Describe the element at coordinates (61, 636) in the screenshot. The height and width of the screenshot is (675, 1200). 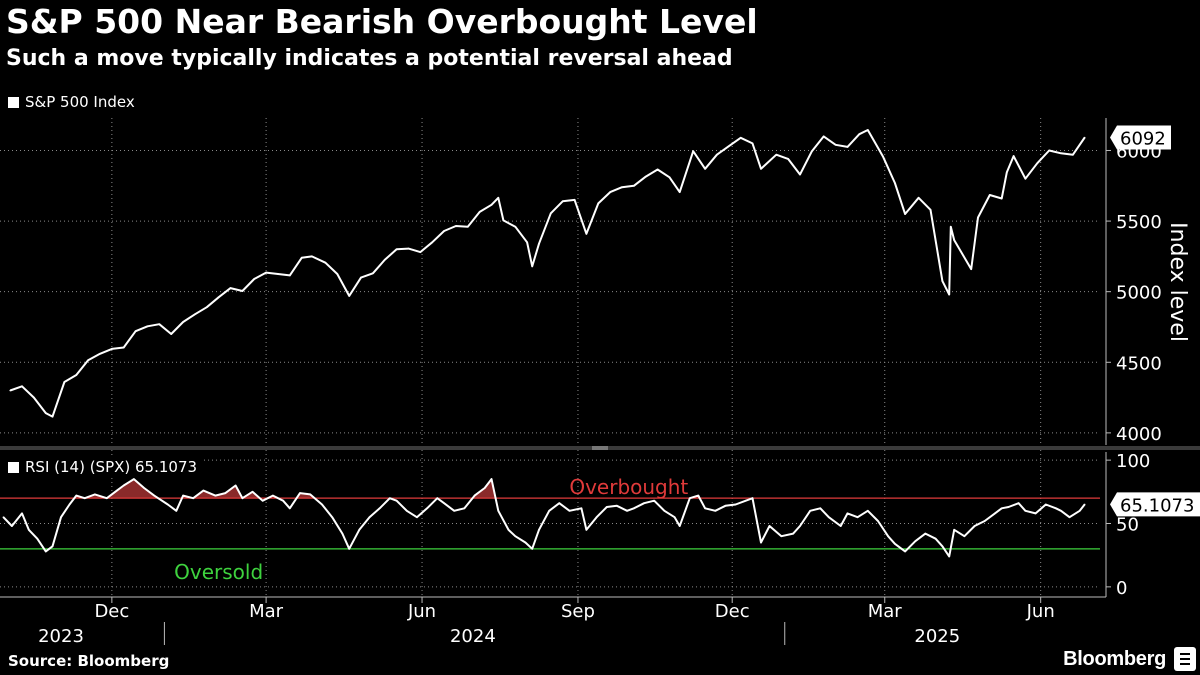
I see `x-year-label: 2023` at that location.